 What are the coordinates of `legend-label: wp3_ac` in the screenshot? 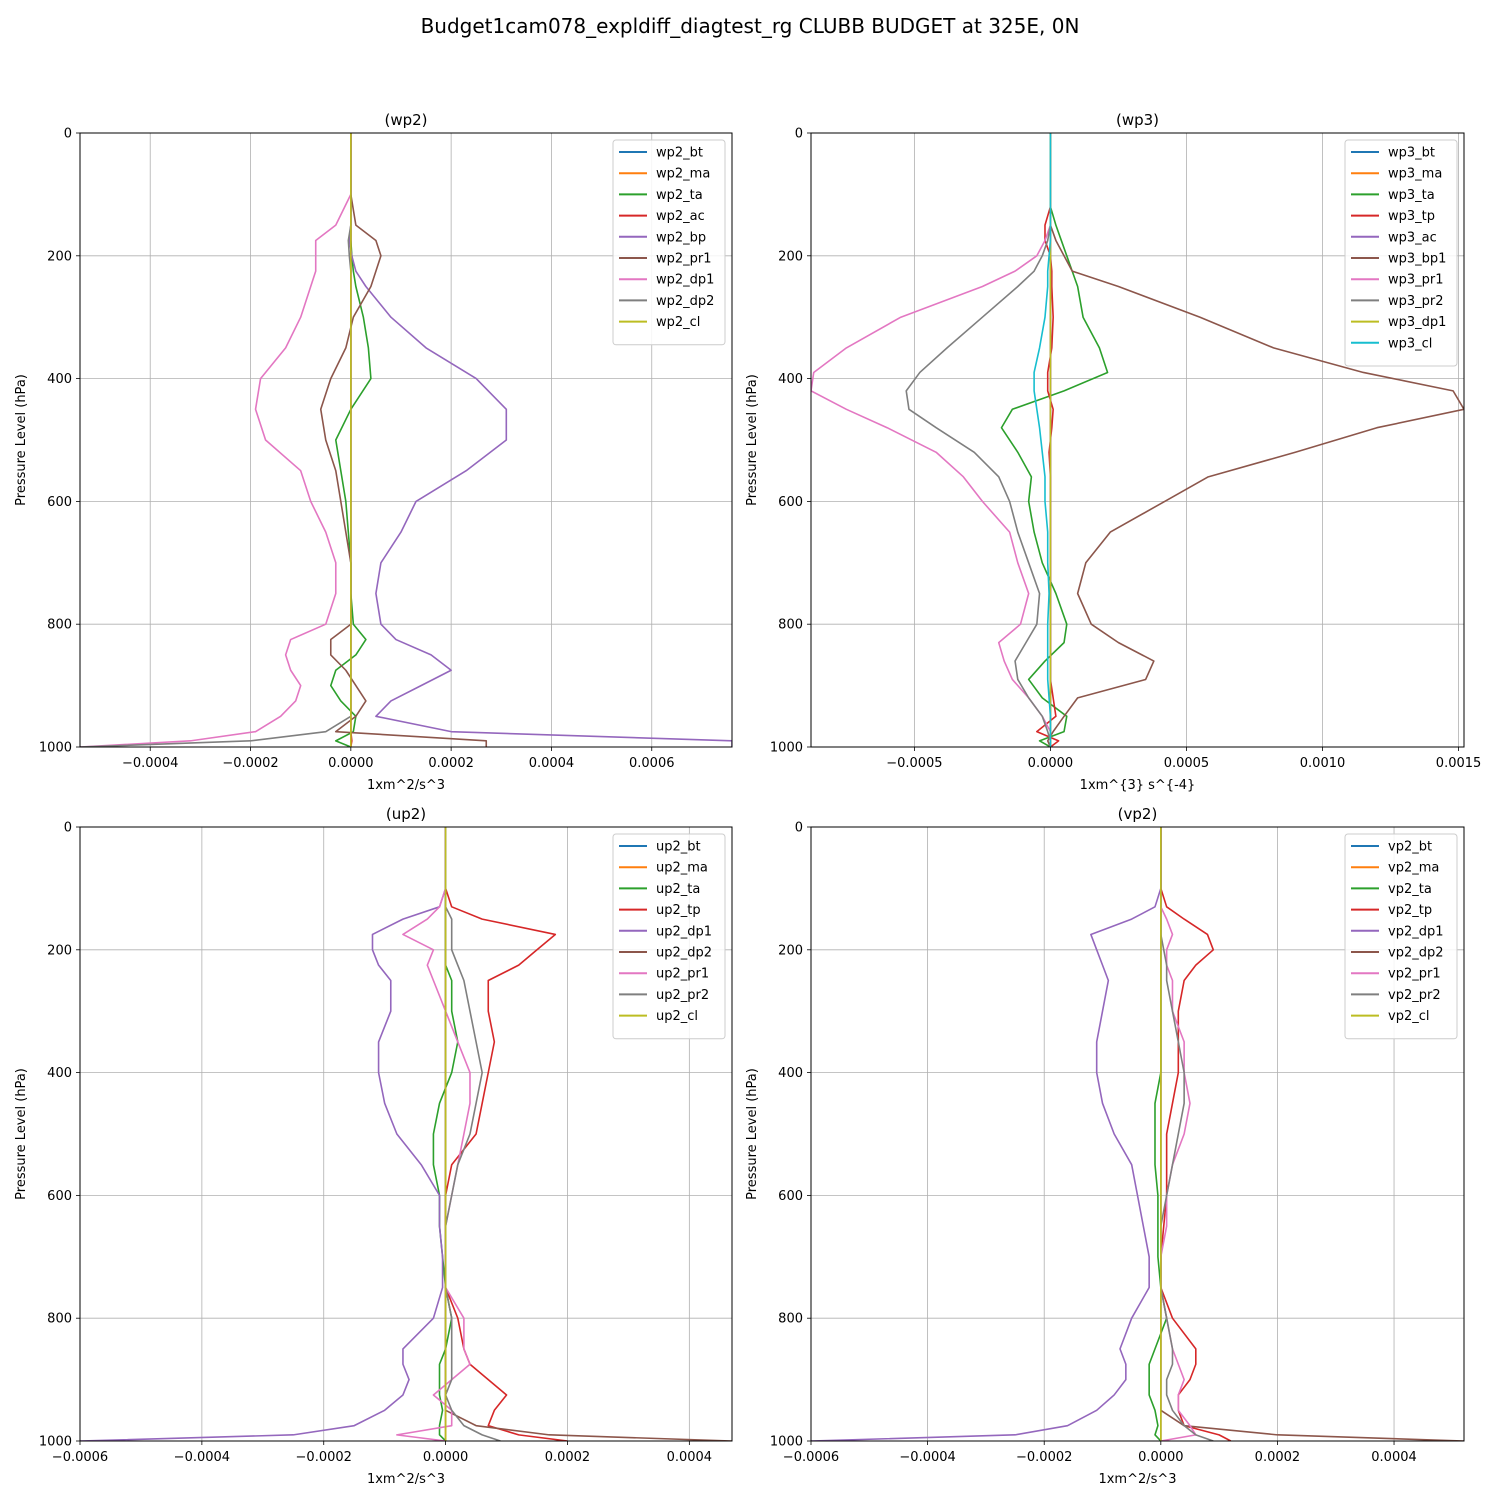 It's located at (1412, 237).